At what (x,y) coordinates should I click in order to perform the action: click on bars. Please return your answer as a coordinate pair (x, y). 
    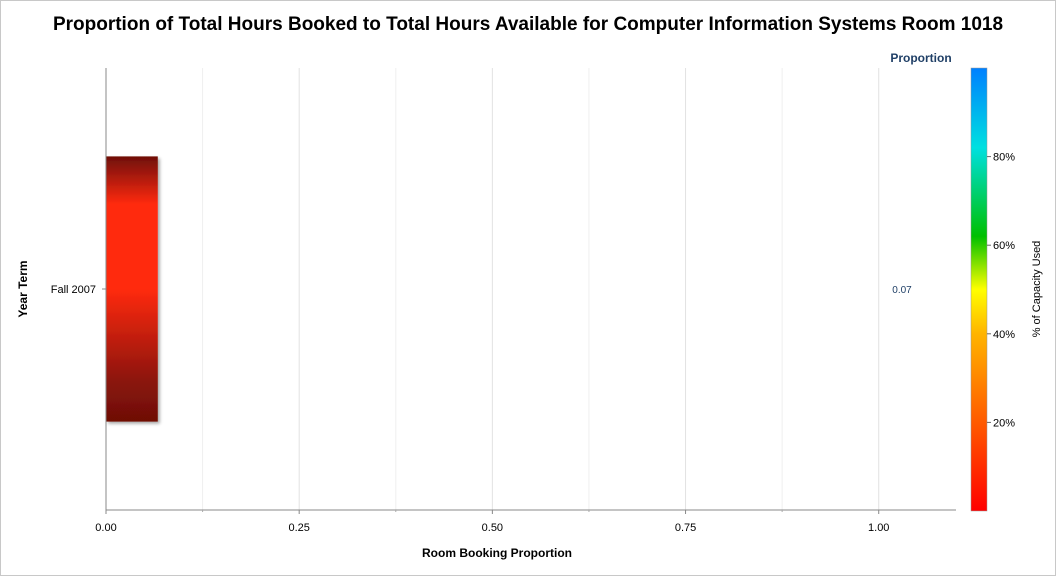
    Looking at the image, I should click on (132, 289).